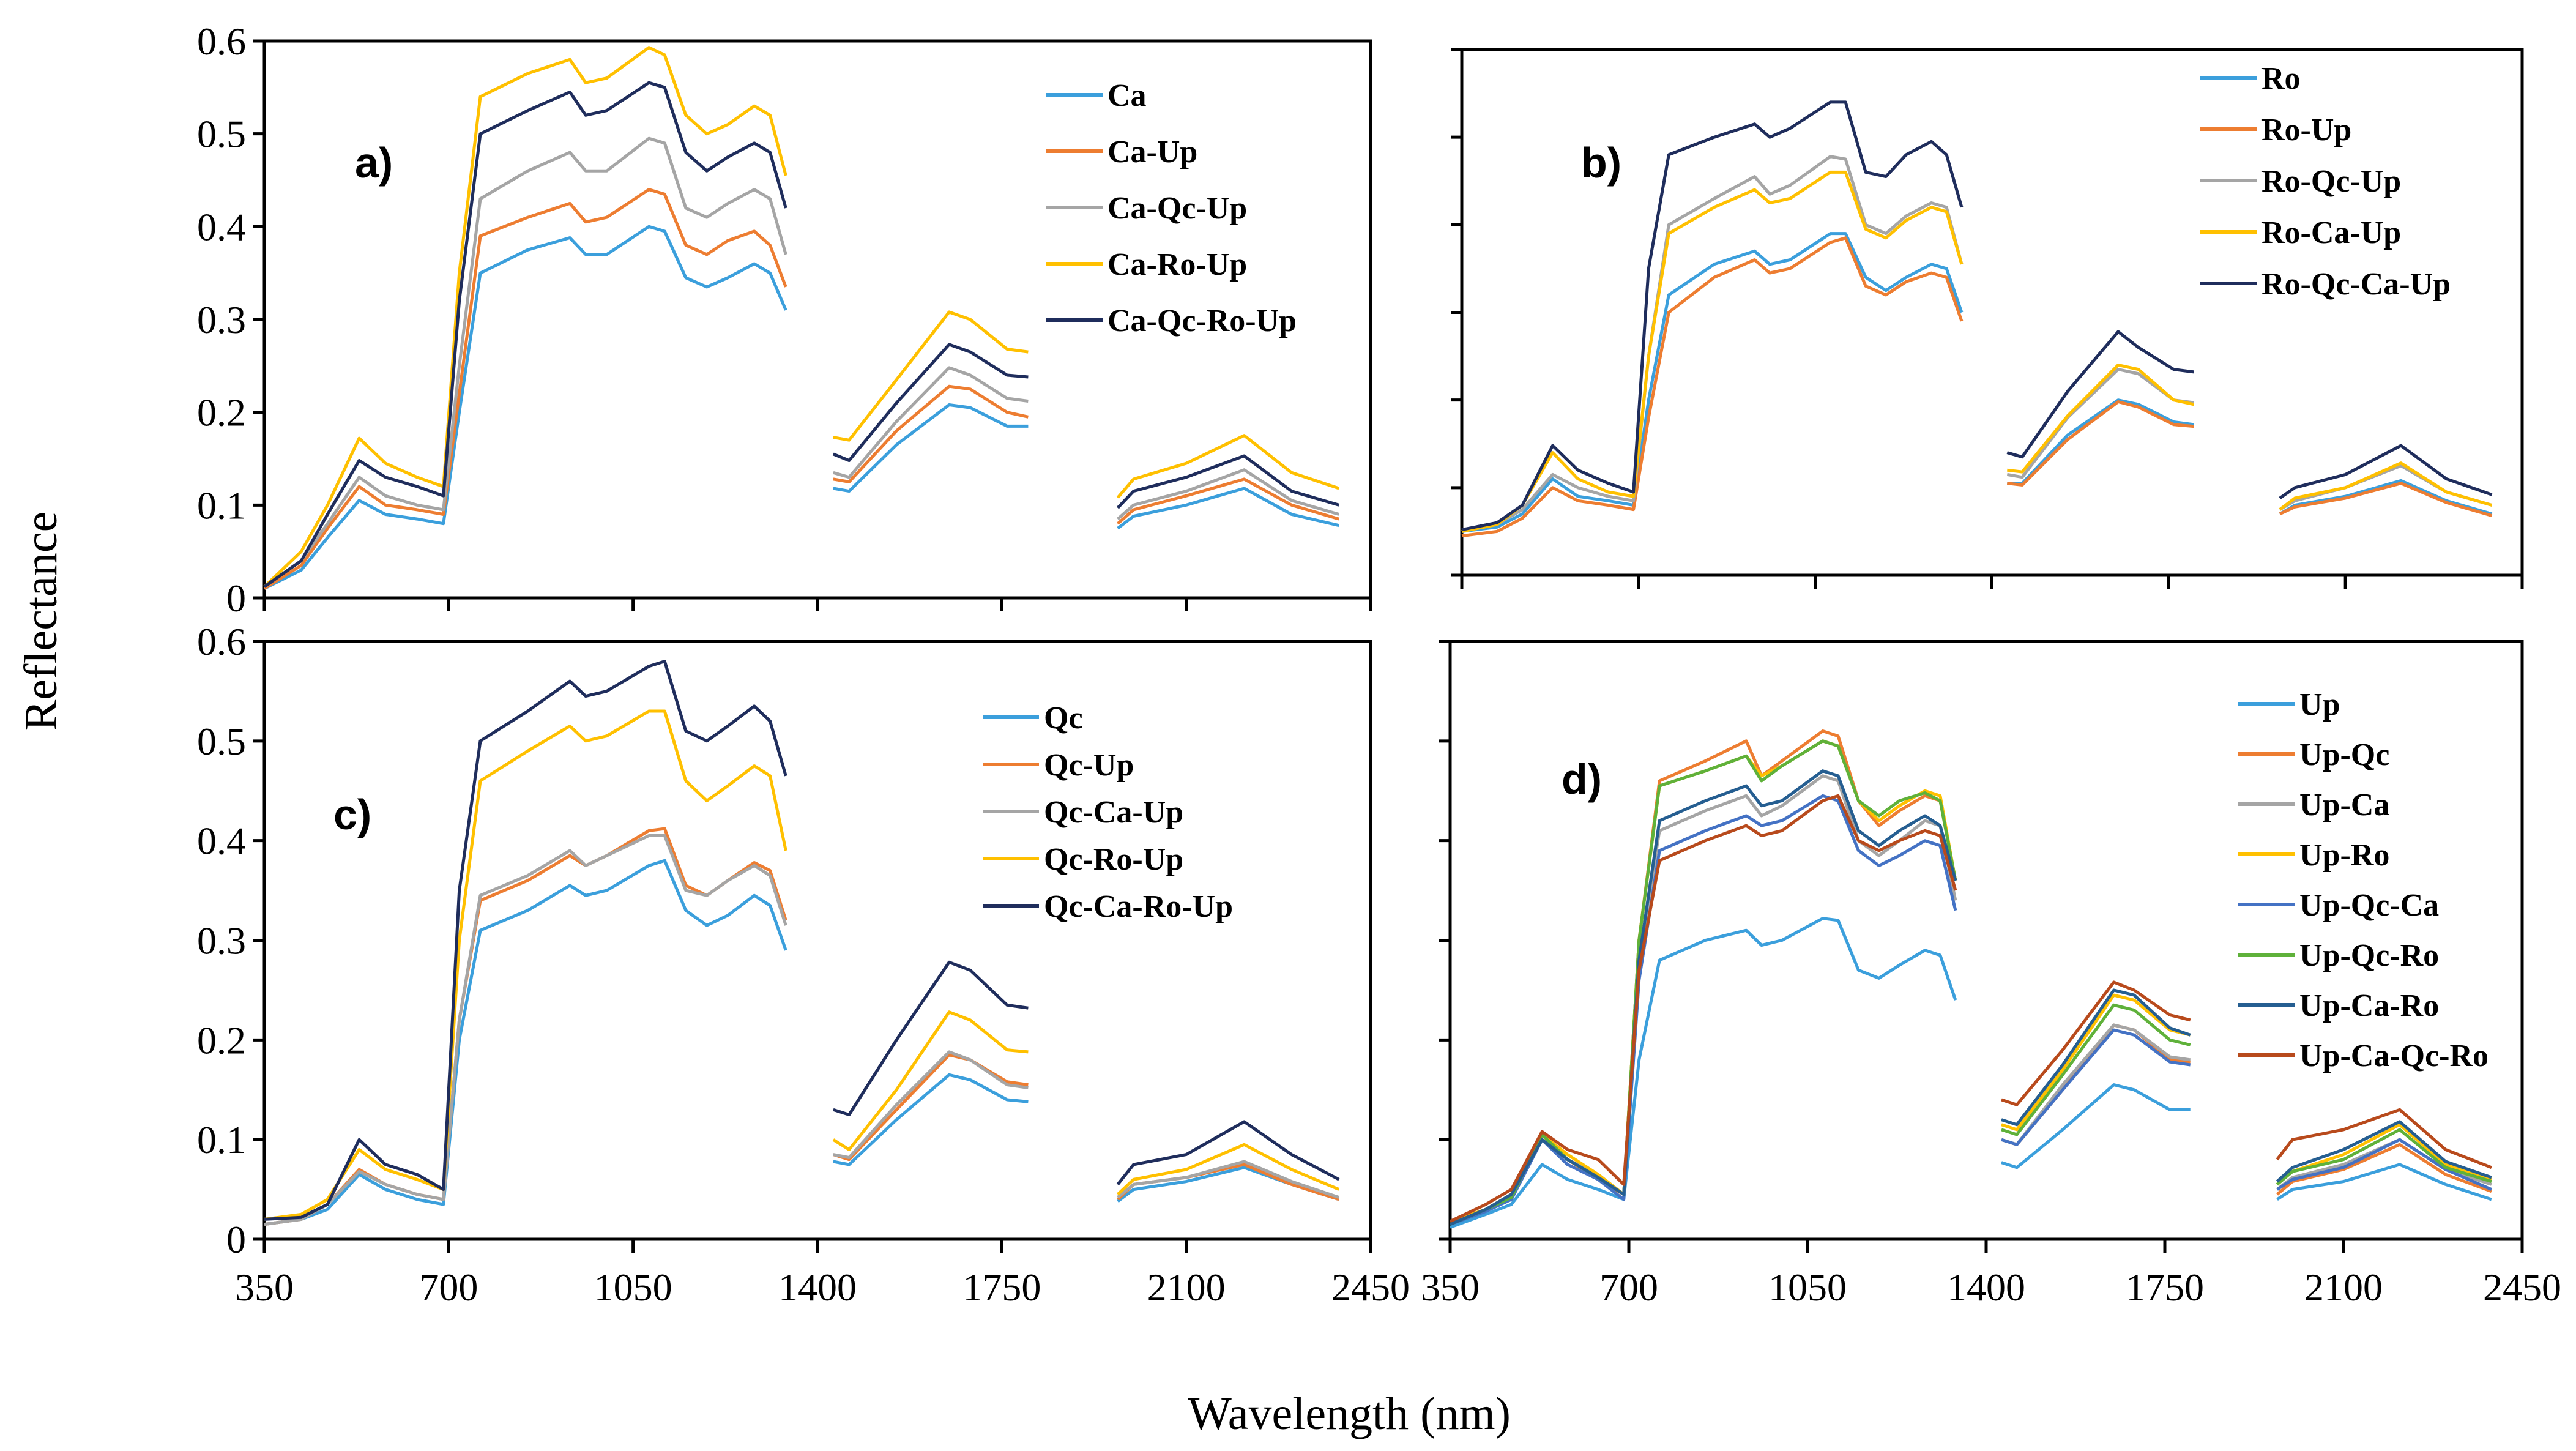 The image size is (2576, 1451). I want to click on panel-label: a), so click(374, 163).